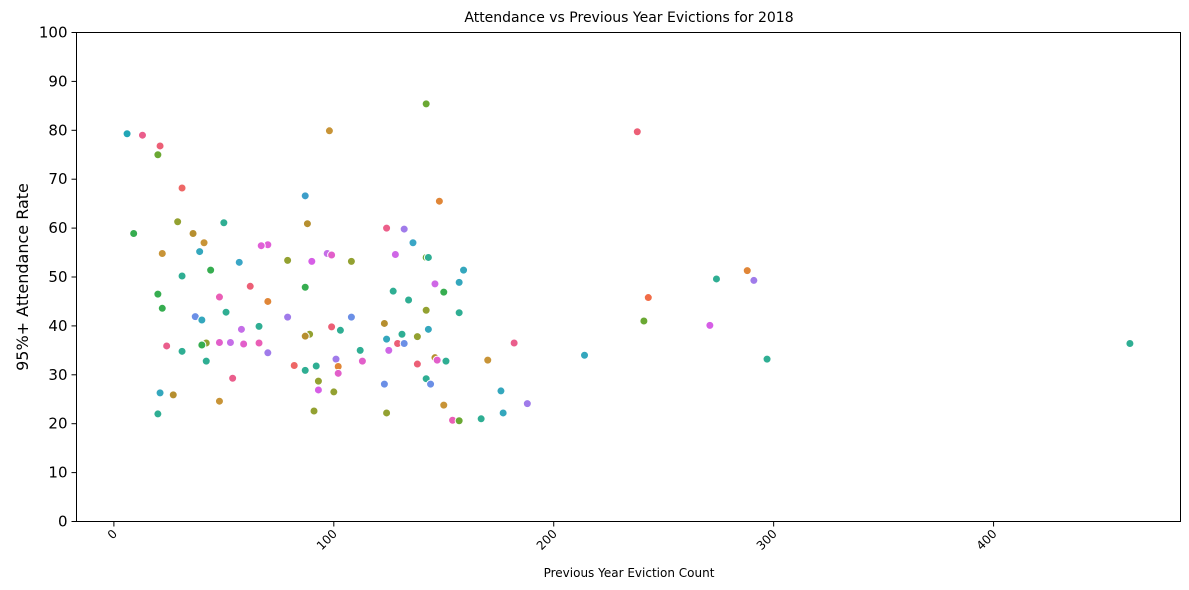  What do you see at coordinates (57, 81) in the screenshot?
I see `y-tick-label: 90` at bounding box center [57, 81].